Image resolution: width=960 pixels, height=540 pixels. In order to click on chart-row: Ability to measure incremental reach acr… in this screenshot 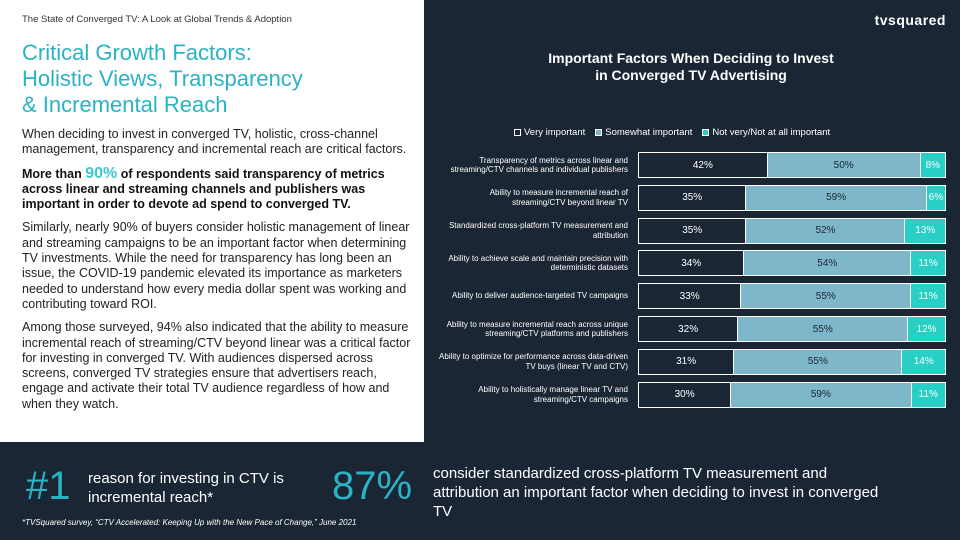, I will do `click(692, 329)`.